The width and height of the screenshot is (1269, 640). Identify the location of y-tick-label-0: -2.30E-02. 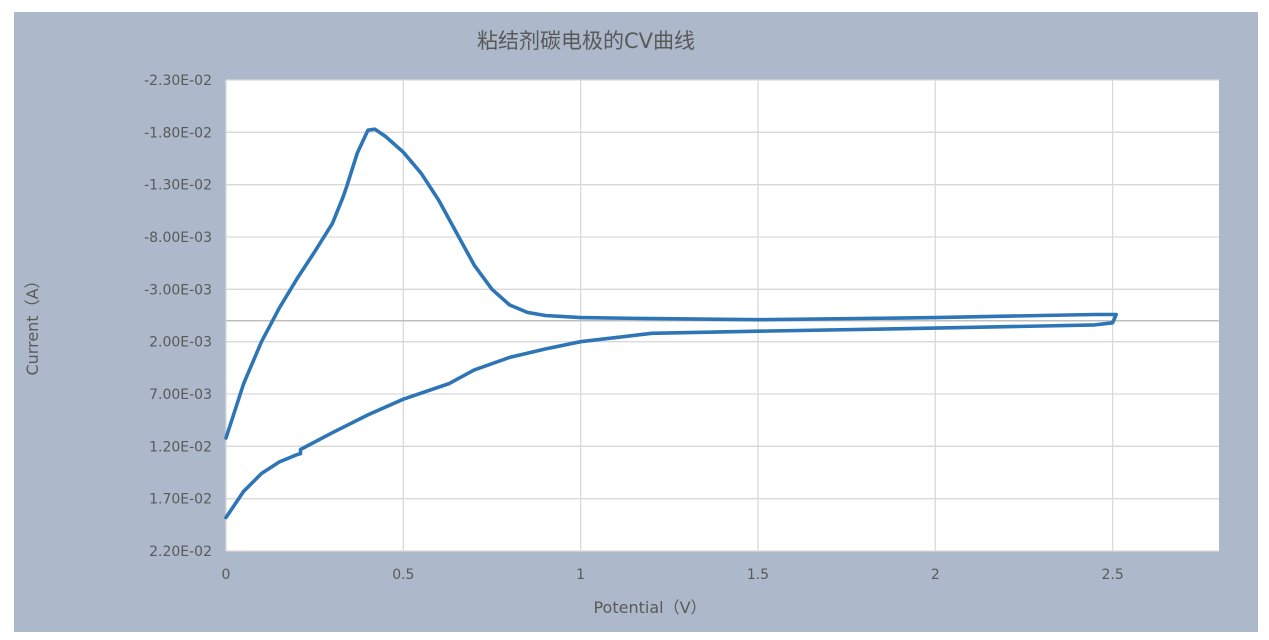
(178, 81).